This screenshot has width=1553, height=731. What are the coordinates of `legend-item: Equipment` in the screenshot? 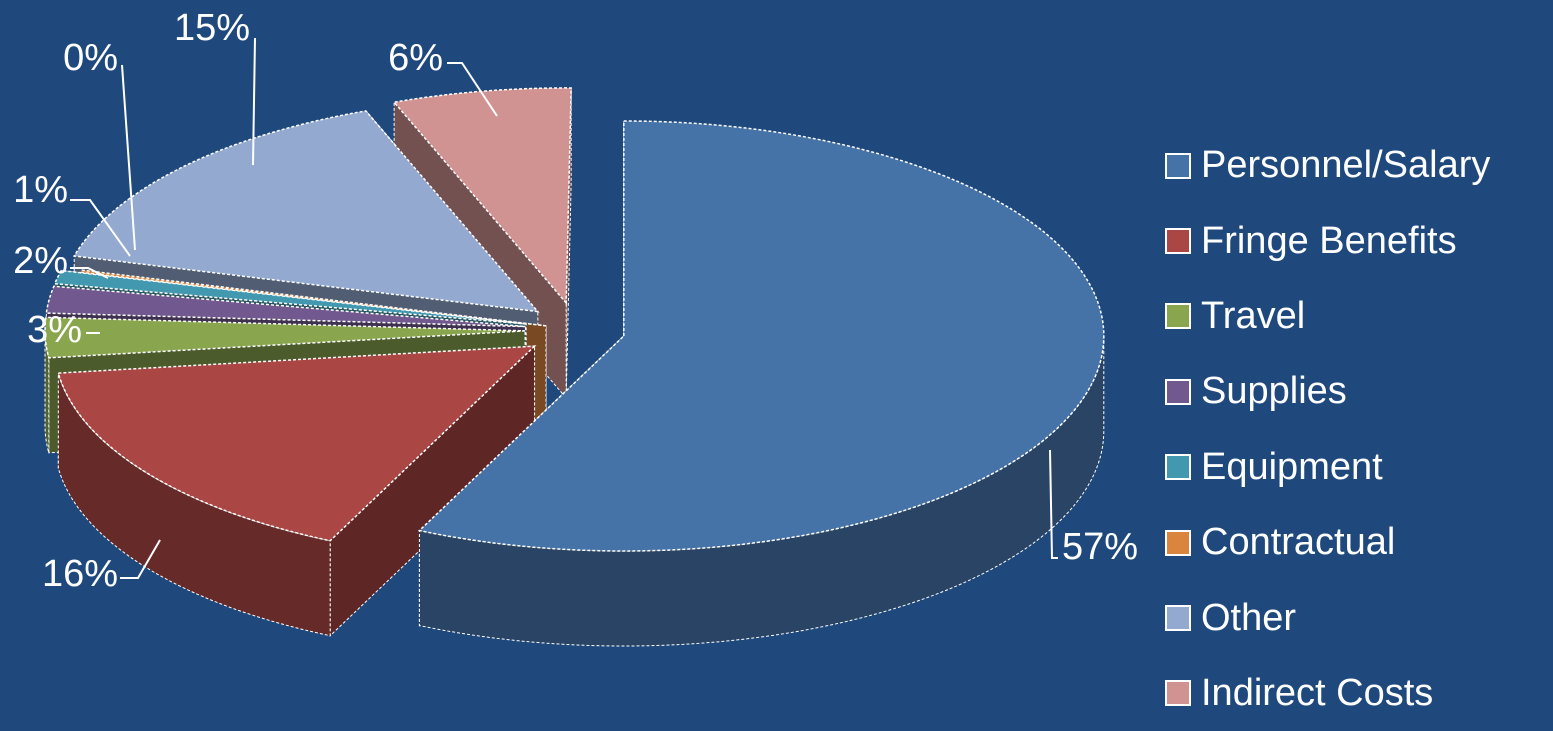 It's located at (1327, 467).